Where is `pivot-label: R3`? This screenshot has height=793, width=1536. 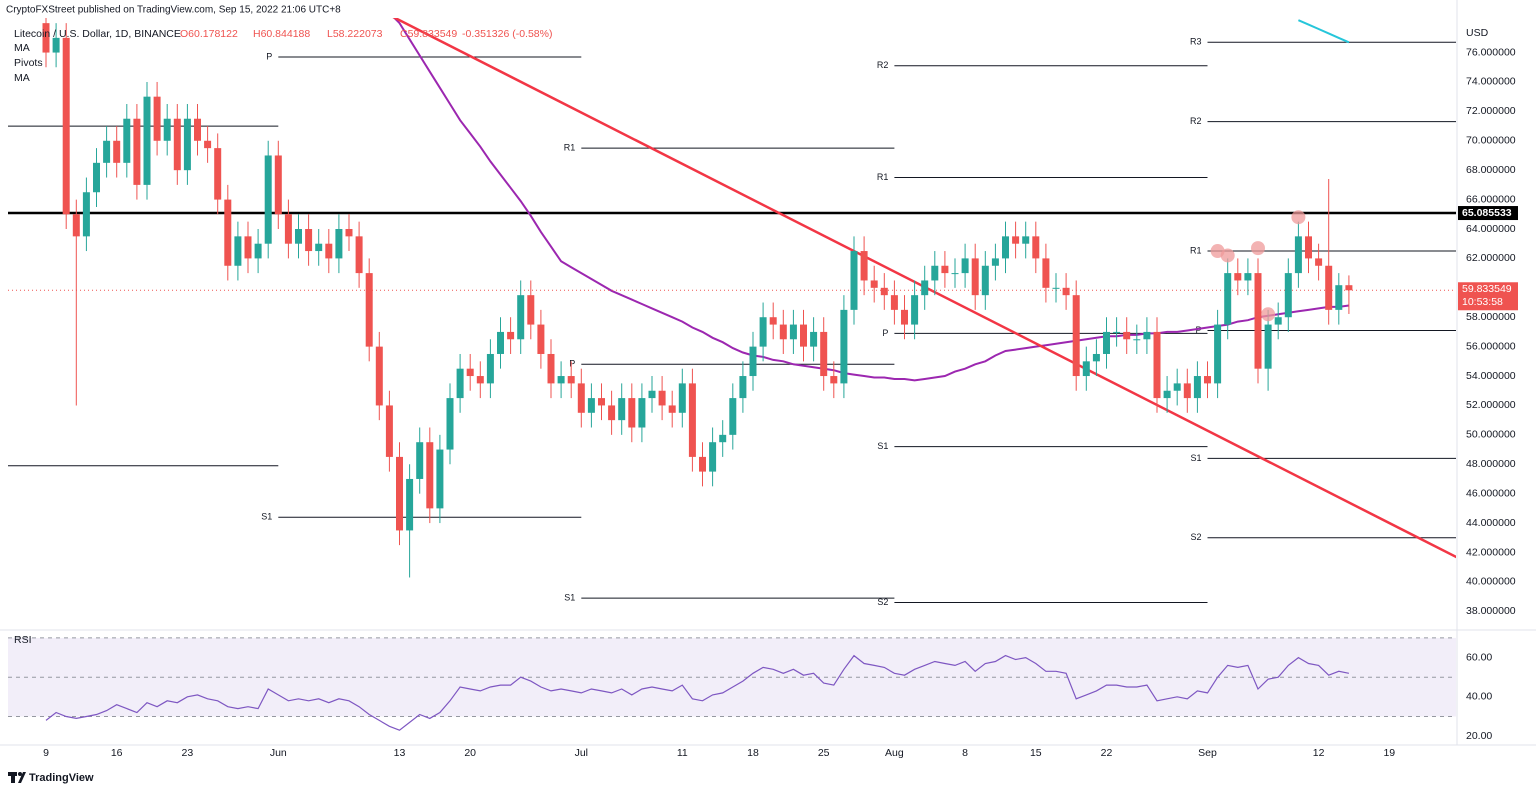
pivot-label: R3 is located at coordinates (1196, 42).